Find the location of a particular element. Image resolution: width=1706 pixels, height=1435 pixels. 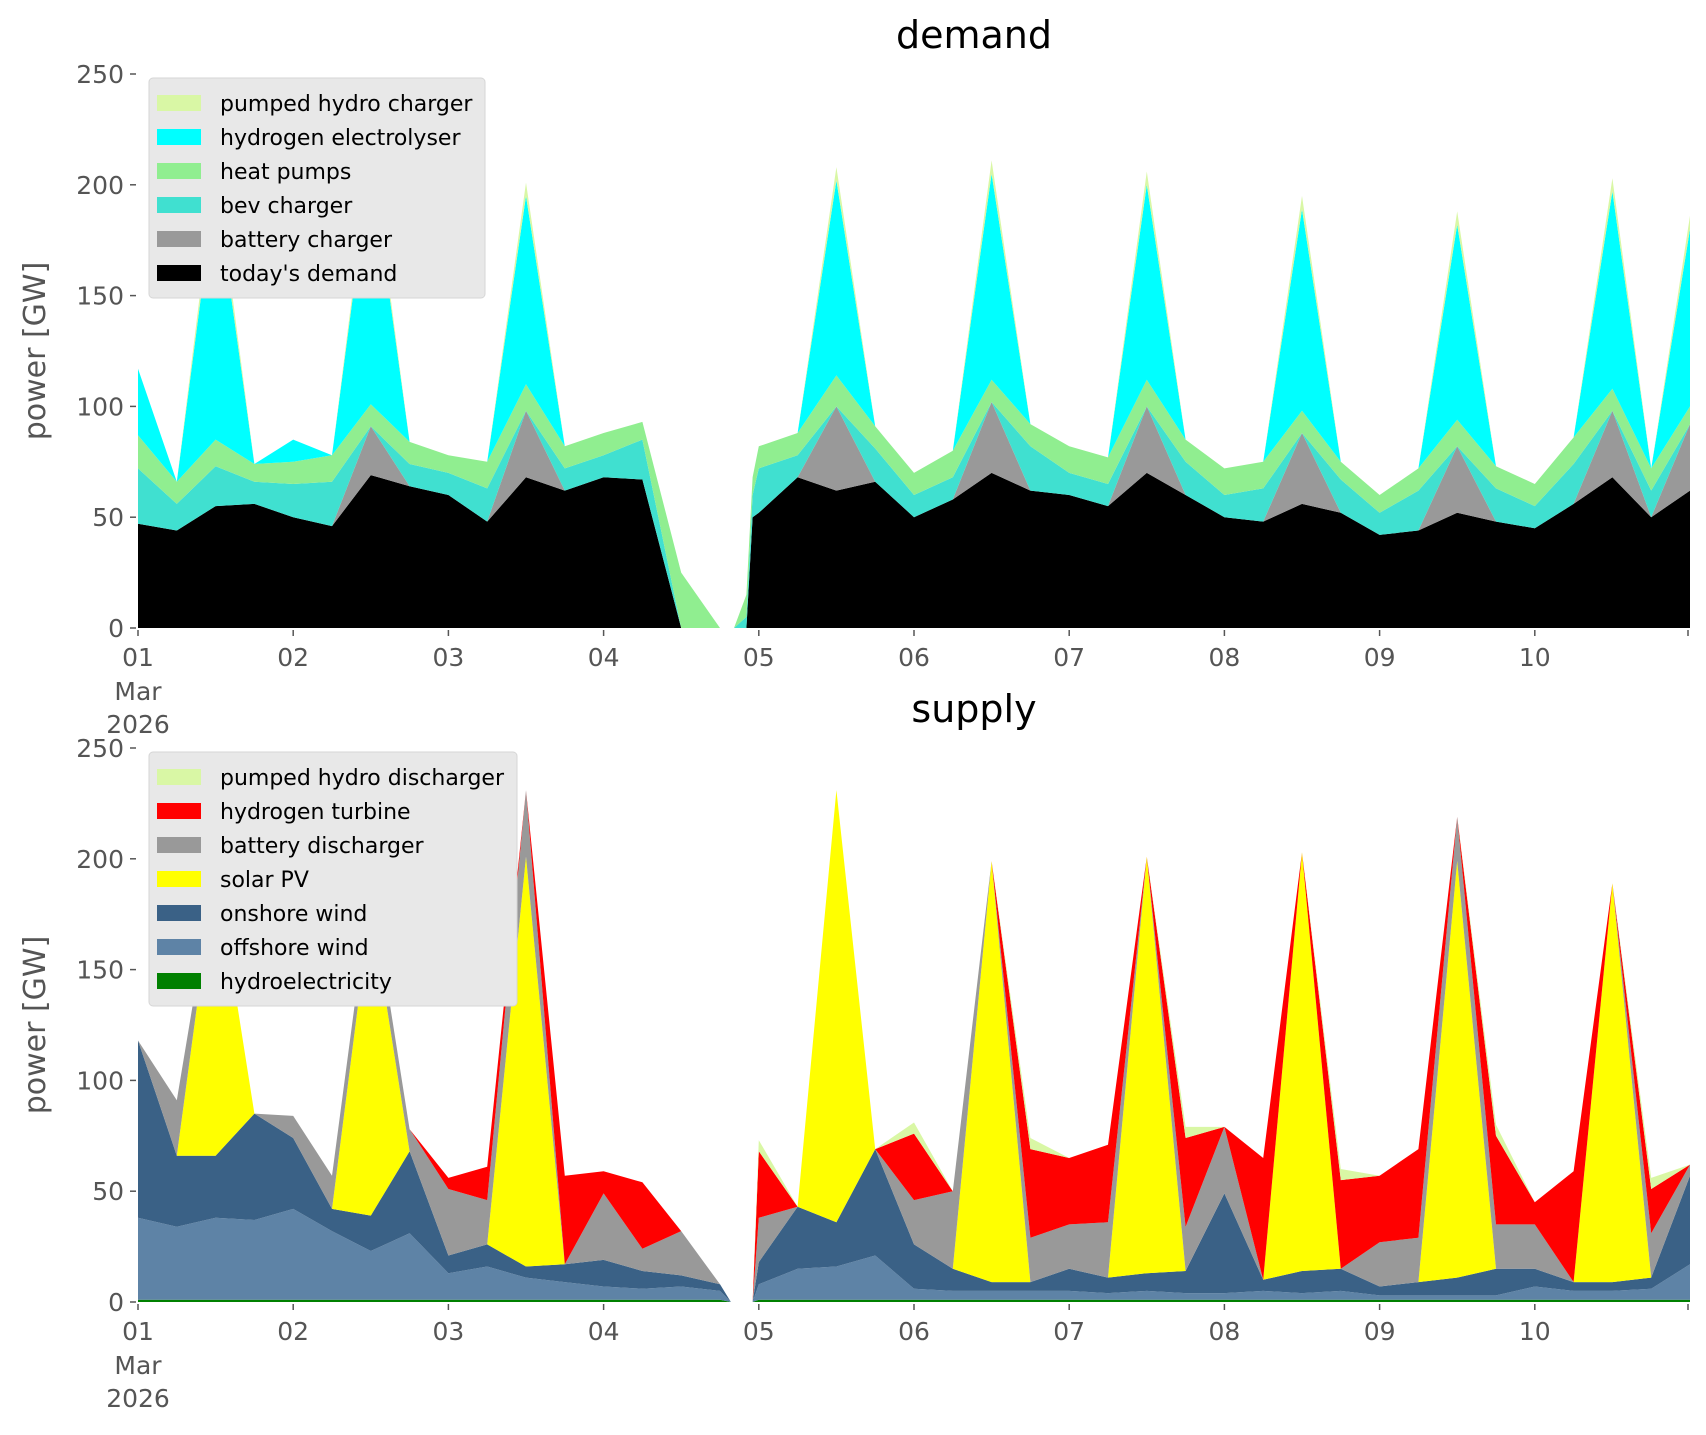

series-area-bev-charger is located at coordinates (914, 515).